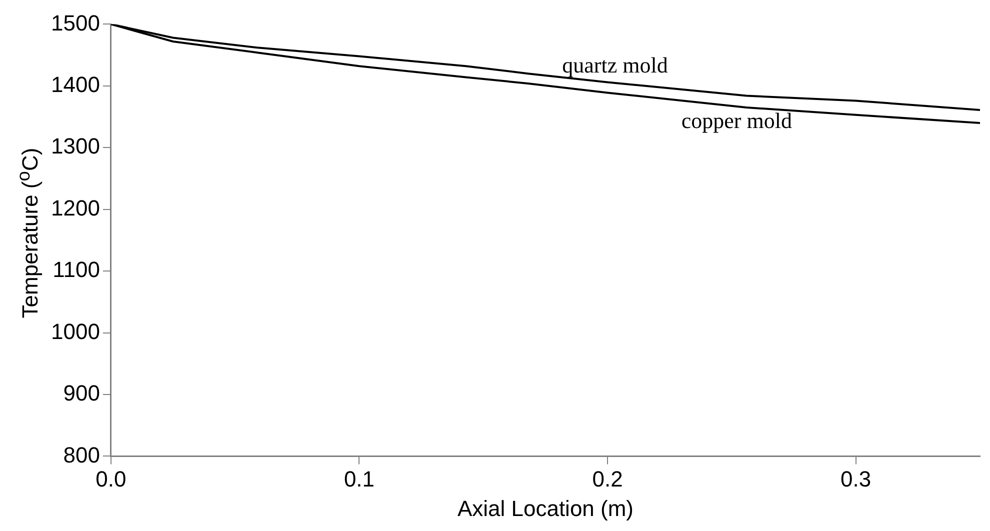  I want to click on y-tick-label: 1400, so click(75, 84).